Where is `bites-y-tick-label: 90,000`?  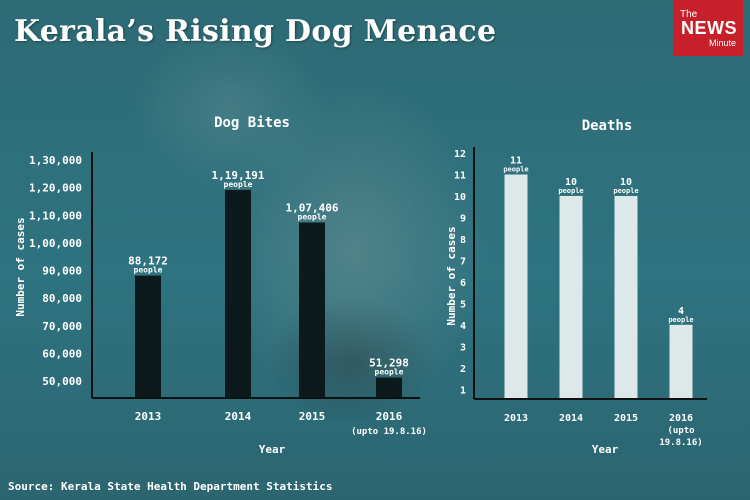 bites-y-tick-label: 90,000 is located at coordinates (62, 271).